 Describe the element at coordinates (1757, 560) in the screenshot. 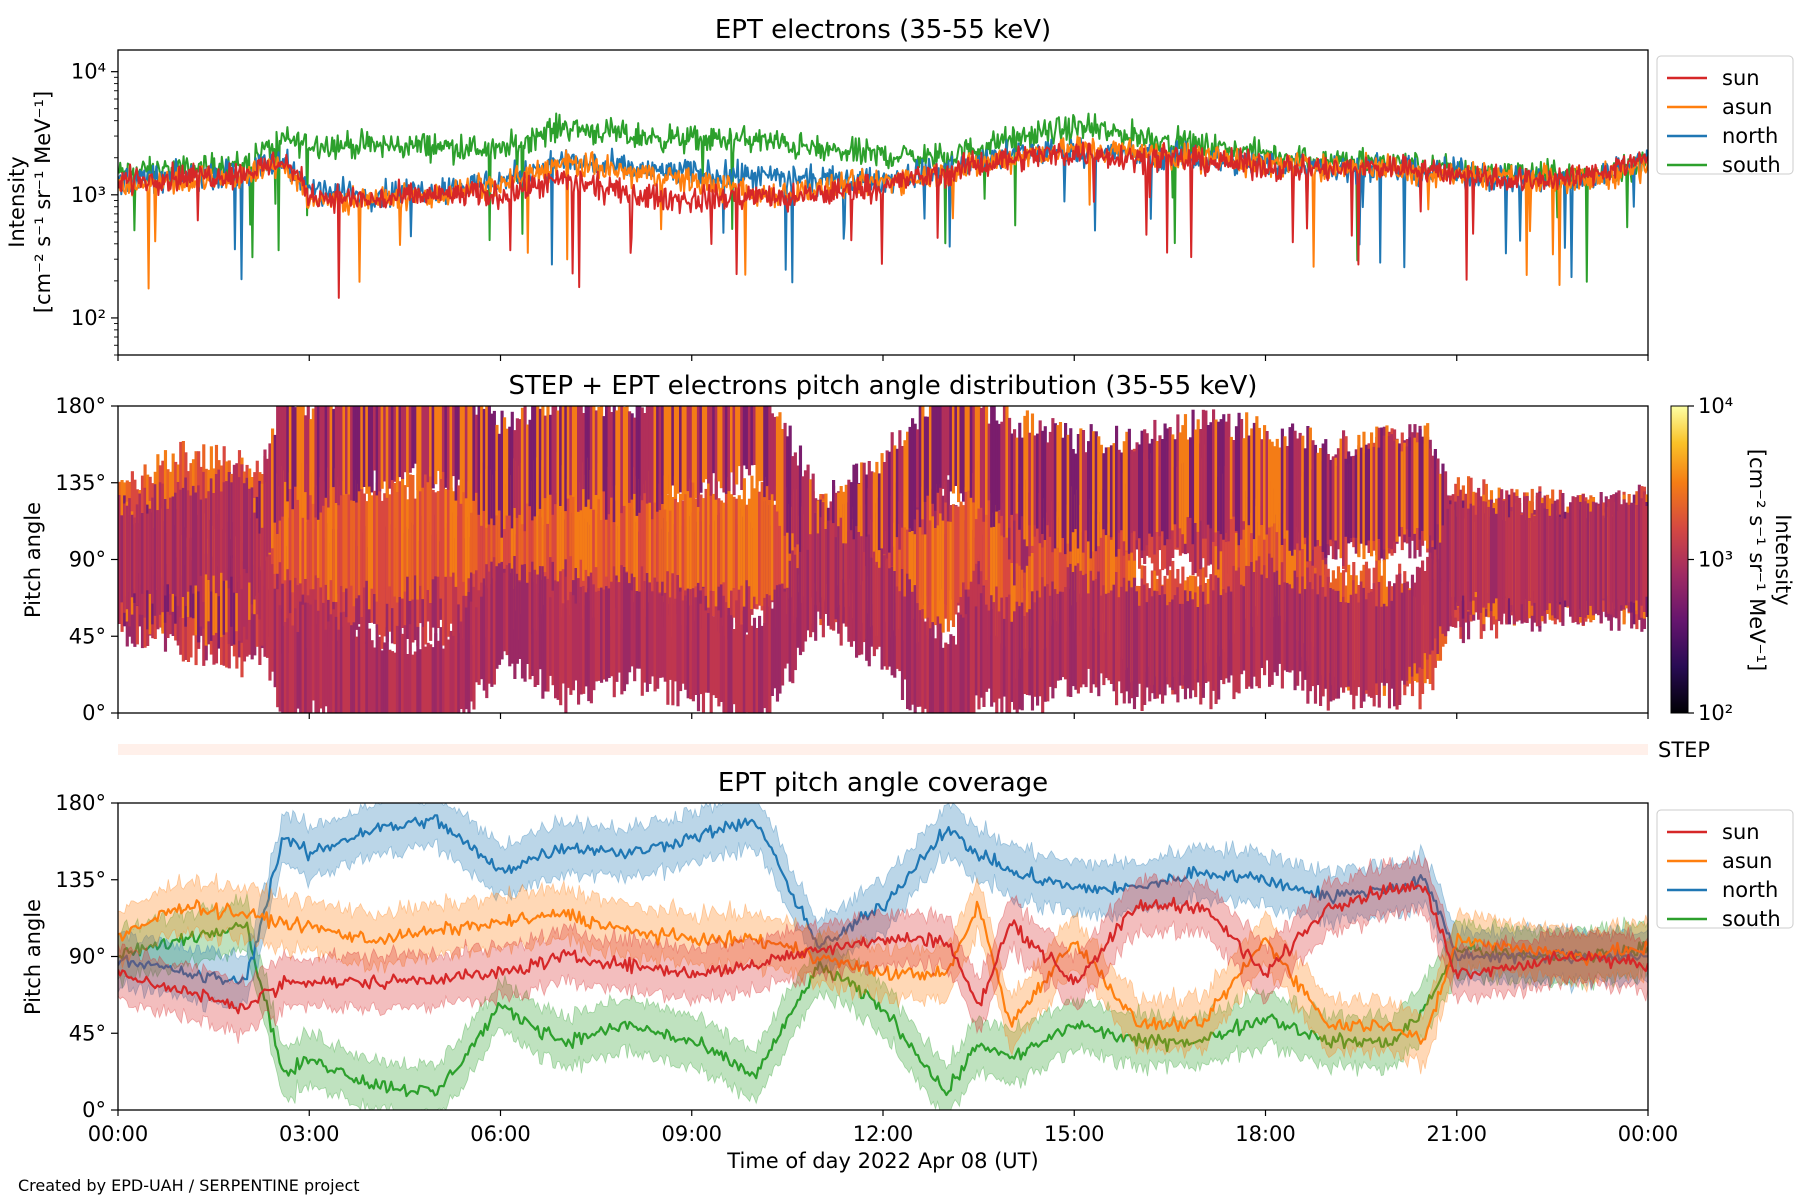

I see `colorbar-label-line2: [cm⁻² s⁻¹ sr⁻¹ MeV⁻¹]` at that location.